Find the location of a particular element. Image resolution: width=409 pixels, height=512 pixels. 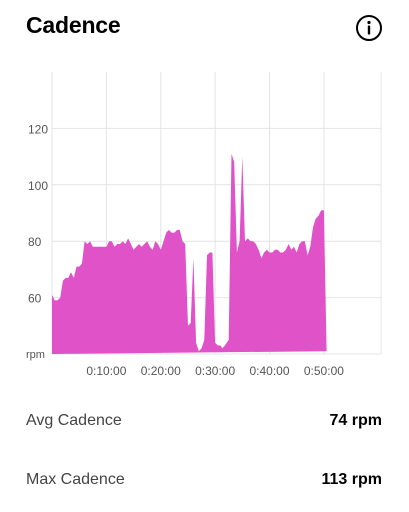

avg-cadence-value: 74 rpm is located at coordinates (355, 420).